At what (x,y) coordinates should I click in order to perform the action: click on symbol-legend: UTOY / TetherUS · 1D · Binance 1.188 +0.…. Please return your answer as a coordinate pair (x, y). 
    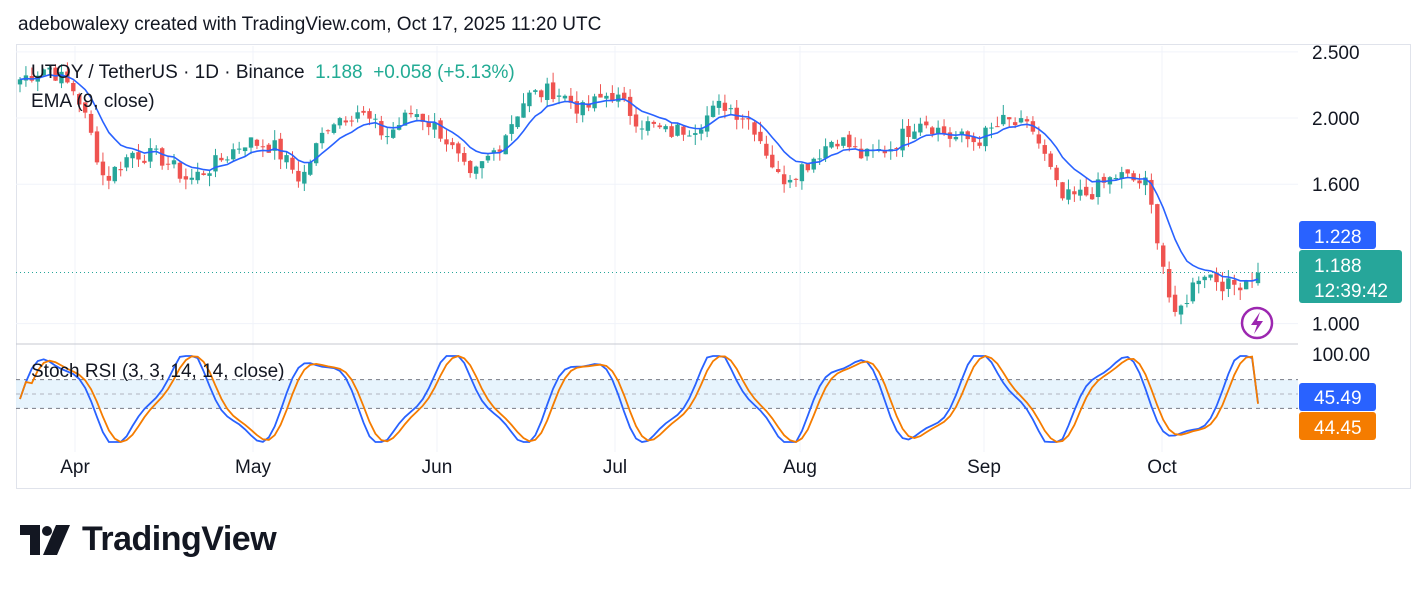
    Looking at the image, I should click on (273, 73).